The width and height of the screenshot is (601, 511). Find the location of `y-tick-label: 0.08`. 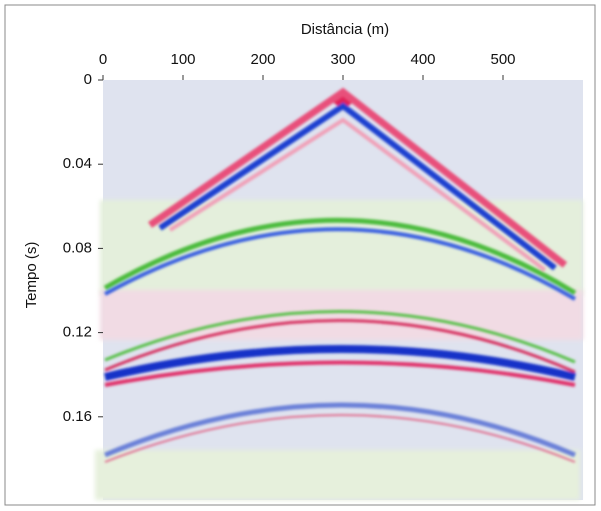

y-tick-label: 0.08 is located at coordinates (77, 247).